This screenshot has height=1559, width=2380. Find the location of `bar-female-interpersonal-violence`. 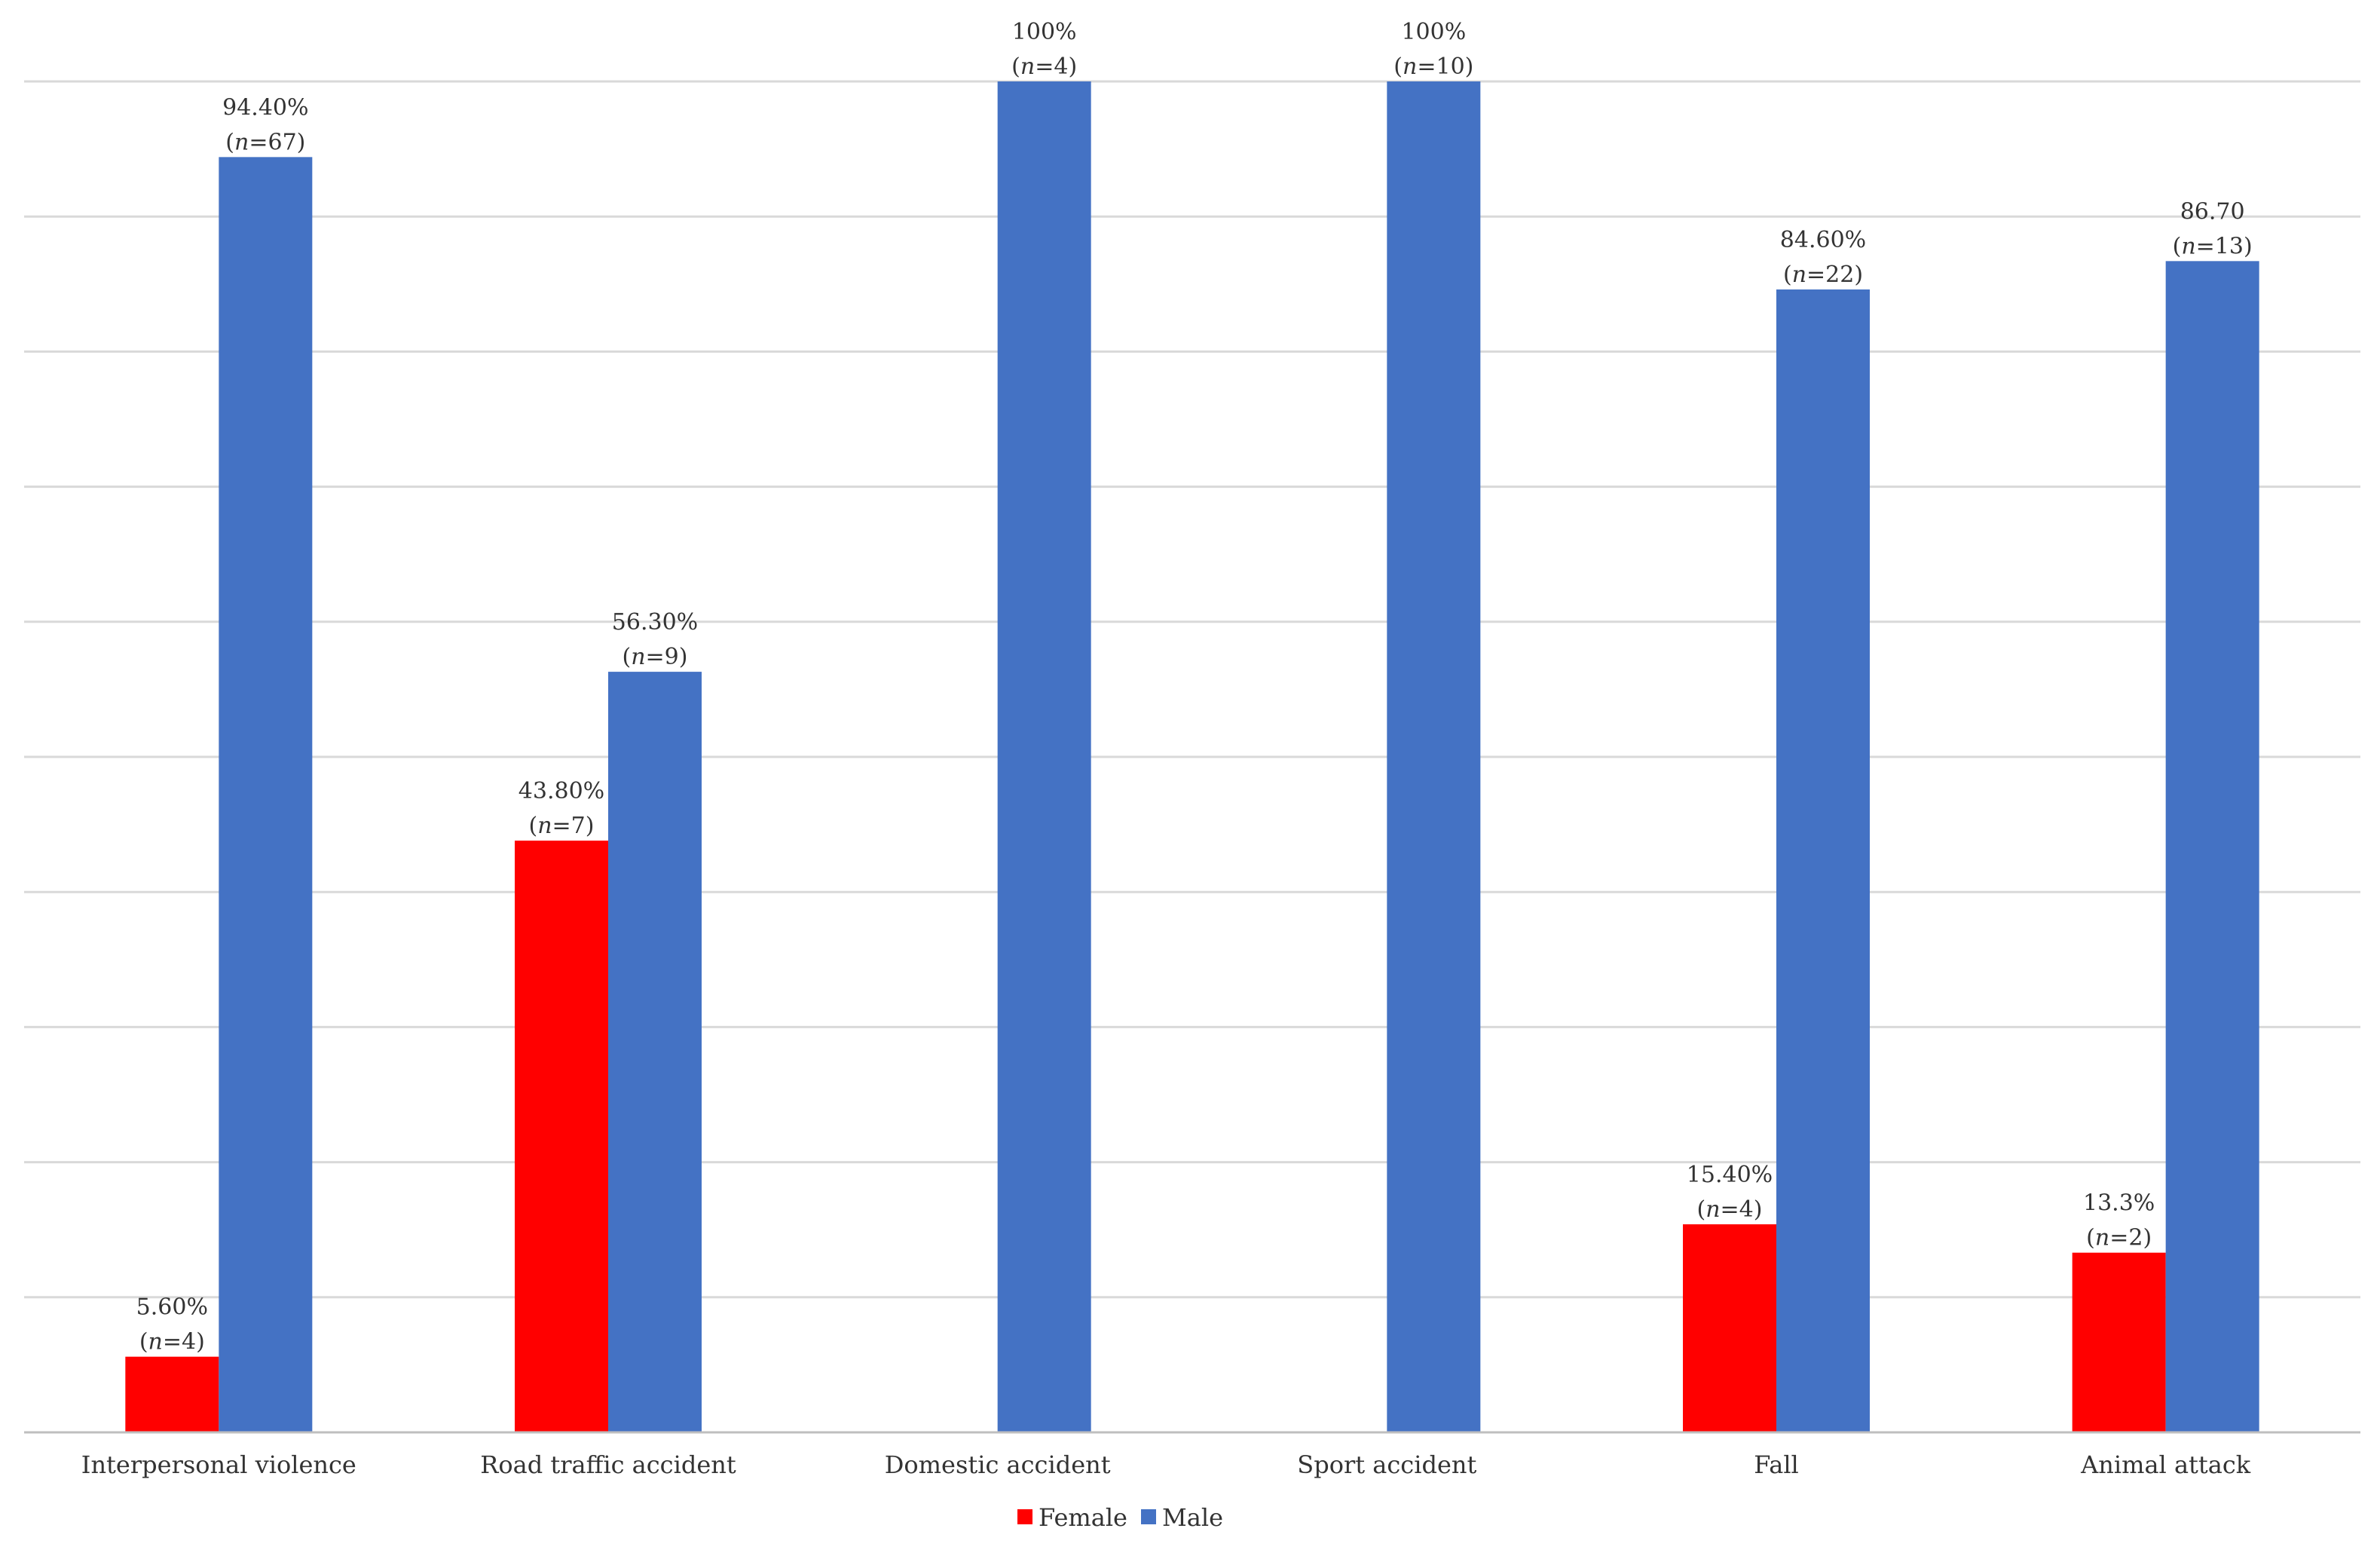

bar-female-interpersonal-violence is located at coordinates (172, 1394).